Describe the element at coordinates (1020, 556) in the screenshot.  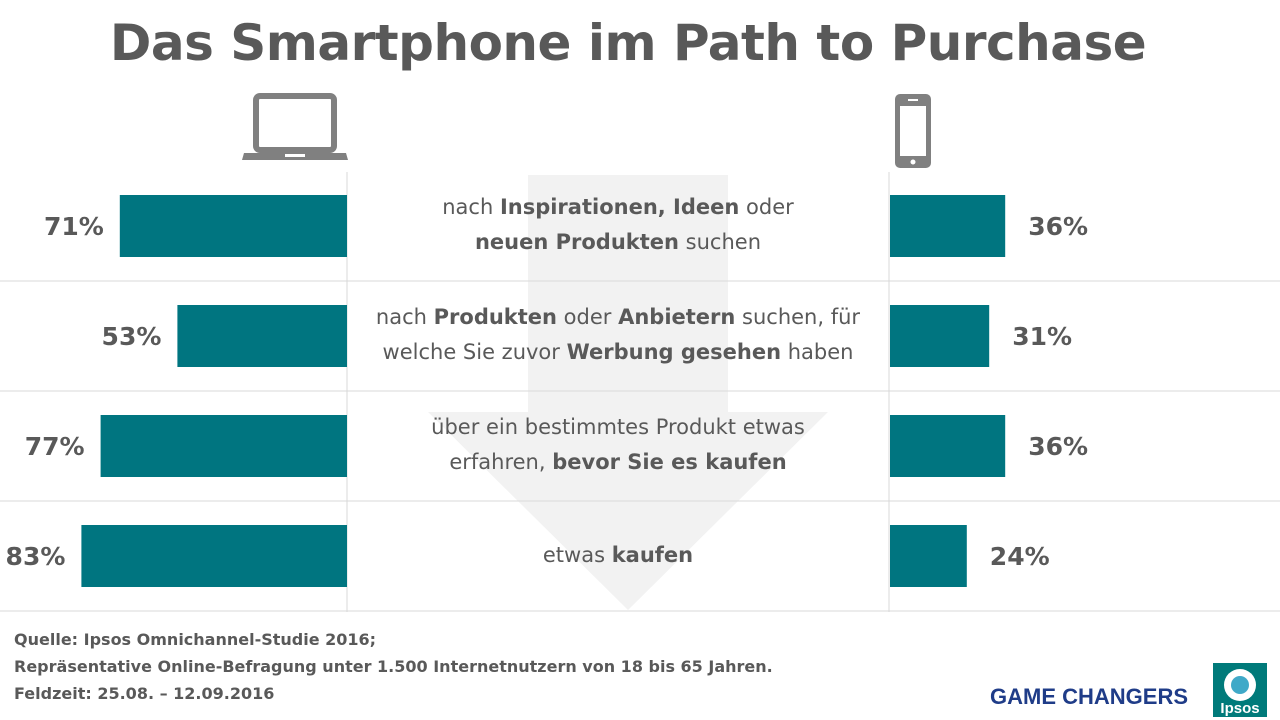
I see `smartphone-value-label: 24%` at that location.